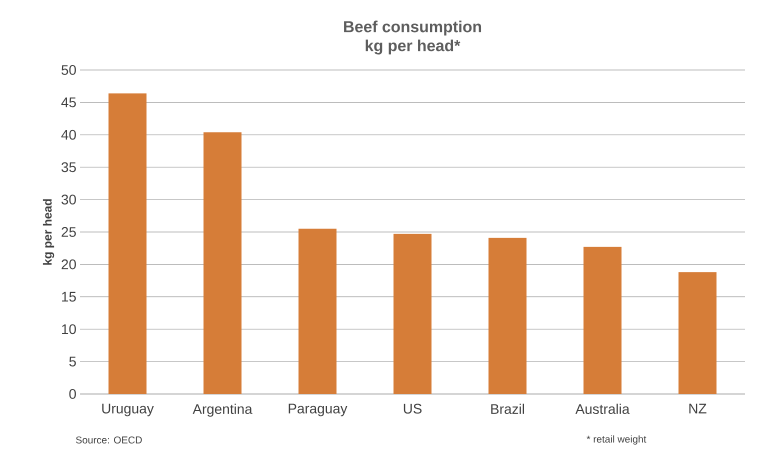 This screenshot has width=758, height=462. Describe the element at coordinates (128, 410) in the screenshot. I see `x-tick-label: Uruguay` at that location.